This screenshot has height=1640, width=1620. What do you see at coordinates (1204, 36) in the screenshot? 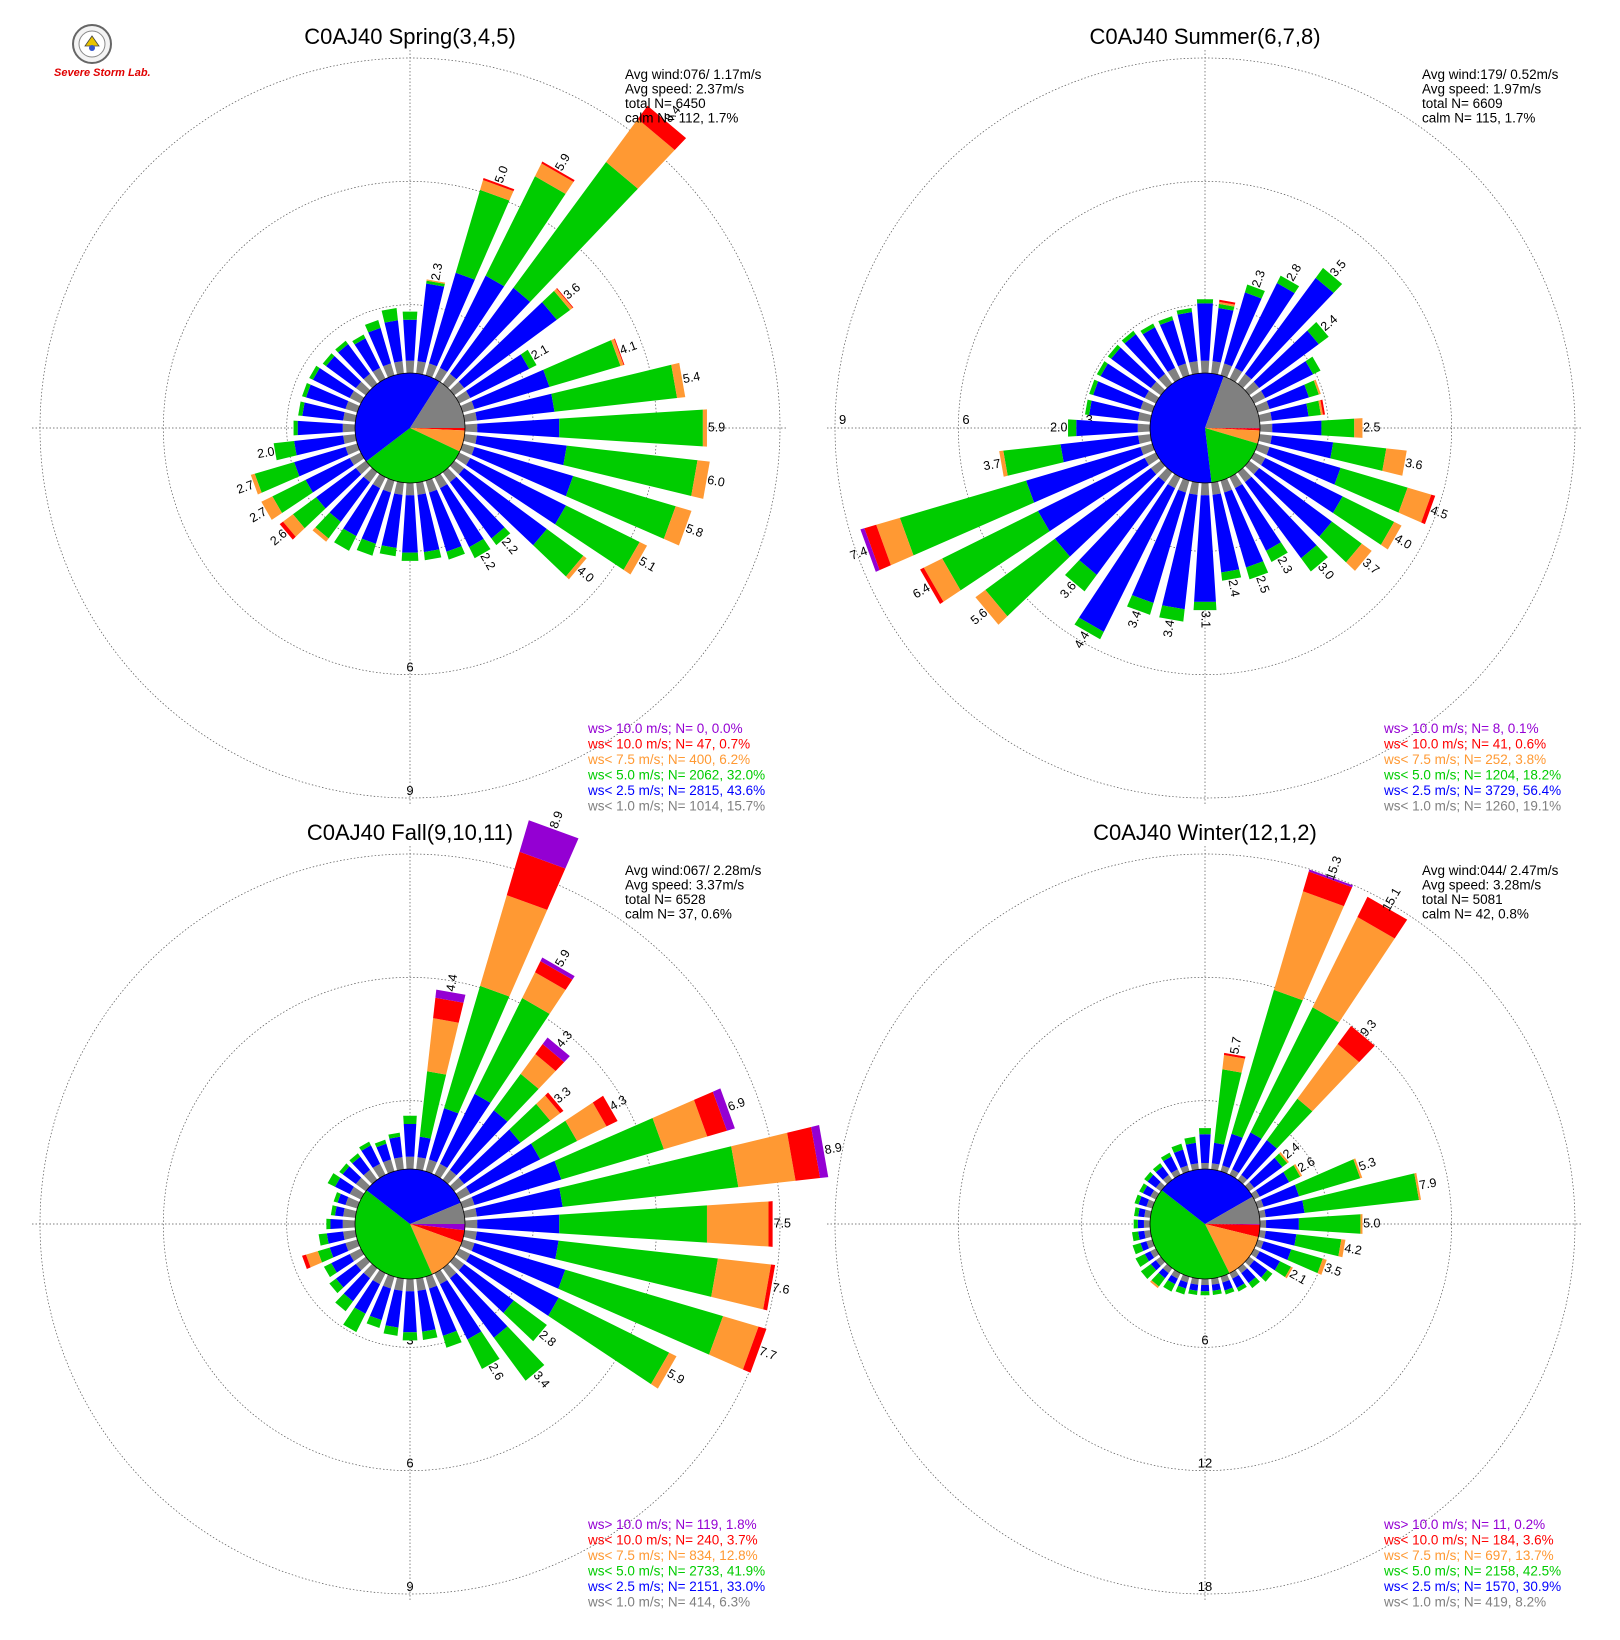
I see `chart-title: C0AJ40 Summer(6,7,8)` at bounding box center [1204, 36].